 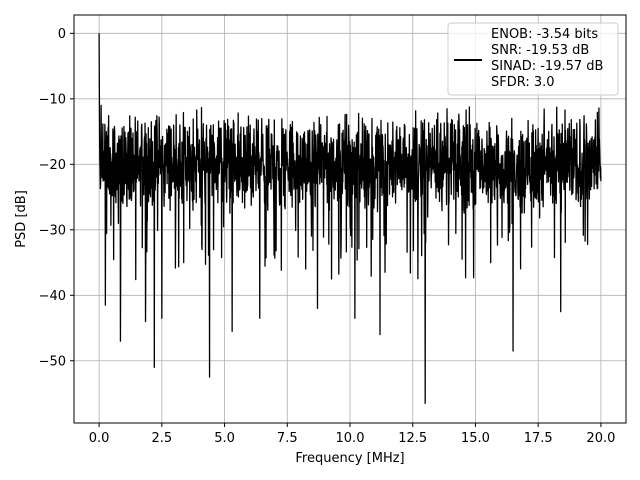 I want to click on x-tick-label: 15.0, so click(x=475, y=438).